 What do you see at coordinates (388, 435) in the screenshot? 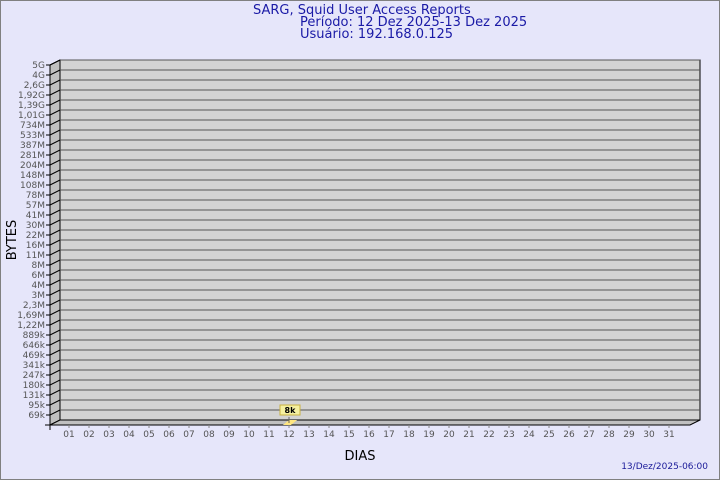
I see `x-tick-label: 17` at bounding box center [388, 435].